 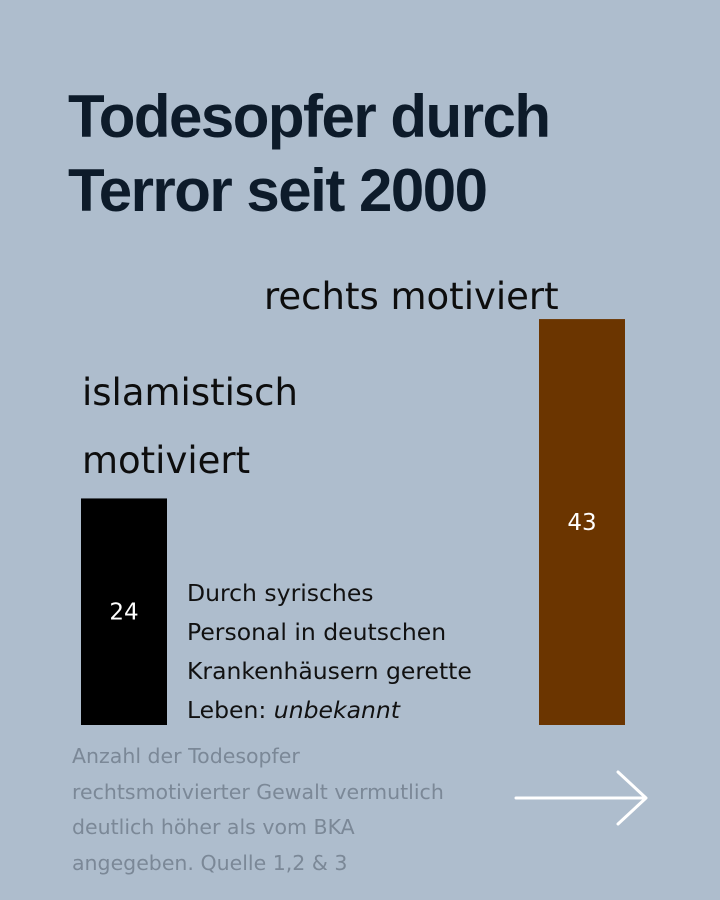 I want to click on category-label-line: rechts motiviert, so click(x=411, y=296).